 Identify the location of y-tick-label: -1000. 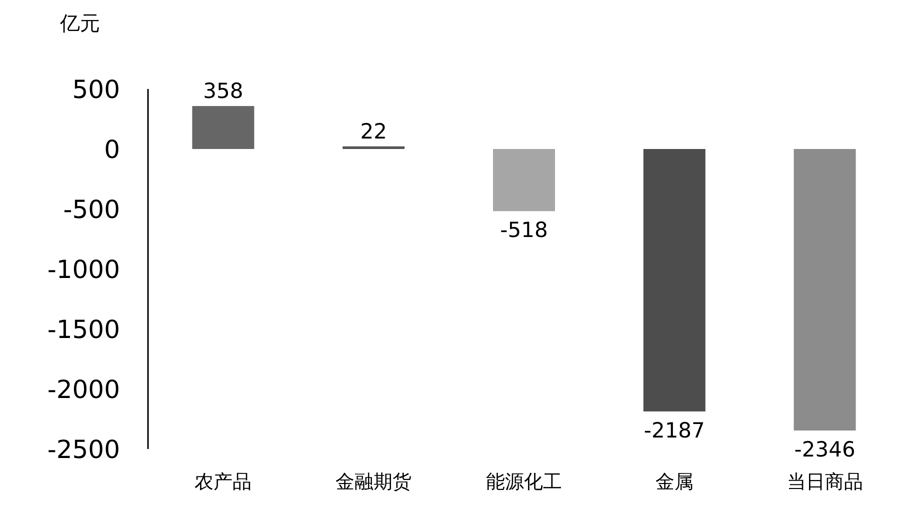
(83, 269).